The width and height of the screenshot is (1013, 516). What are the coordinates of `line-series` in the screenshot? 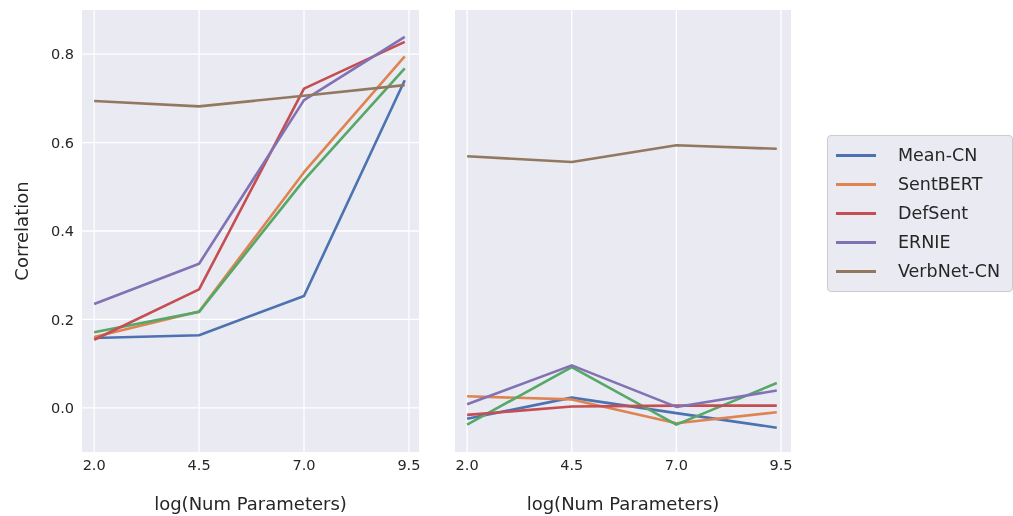 It's located at (249, 95).